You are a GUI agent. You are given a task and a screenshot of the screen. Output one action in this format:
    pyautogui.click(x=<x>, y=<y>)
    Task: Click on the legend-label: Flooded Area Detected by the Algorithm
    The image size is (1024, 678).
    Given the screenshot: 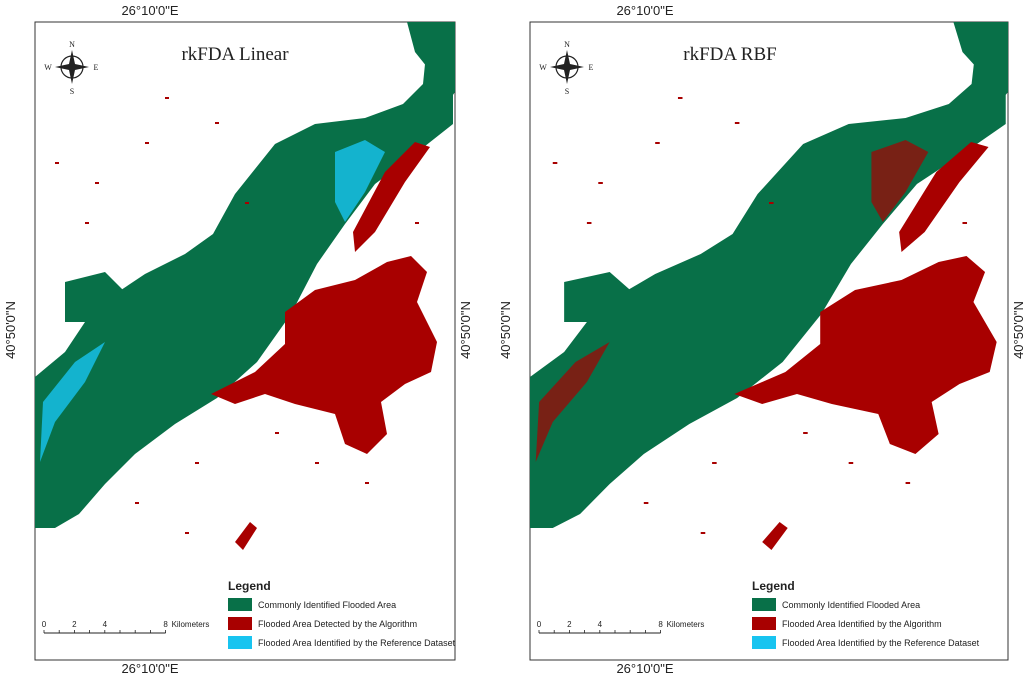 What is the action you would take?
    pyautogui.click(x=337, y=624)
    